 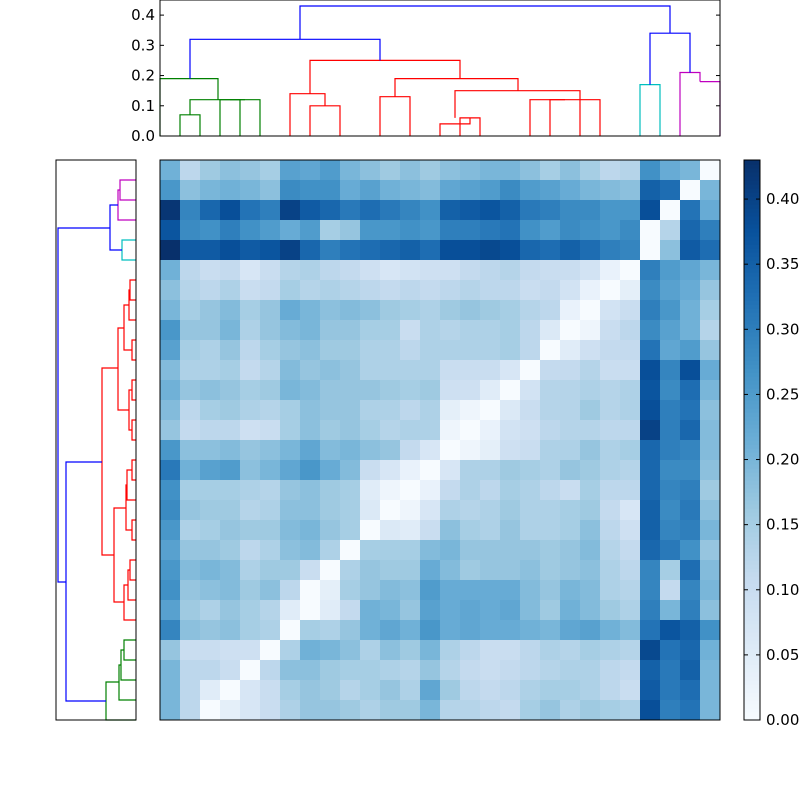 I want to click on top-dendrogram: 0.0 0.1 0.2 0.3 0.4, so click(x=426, y=72).